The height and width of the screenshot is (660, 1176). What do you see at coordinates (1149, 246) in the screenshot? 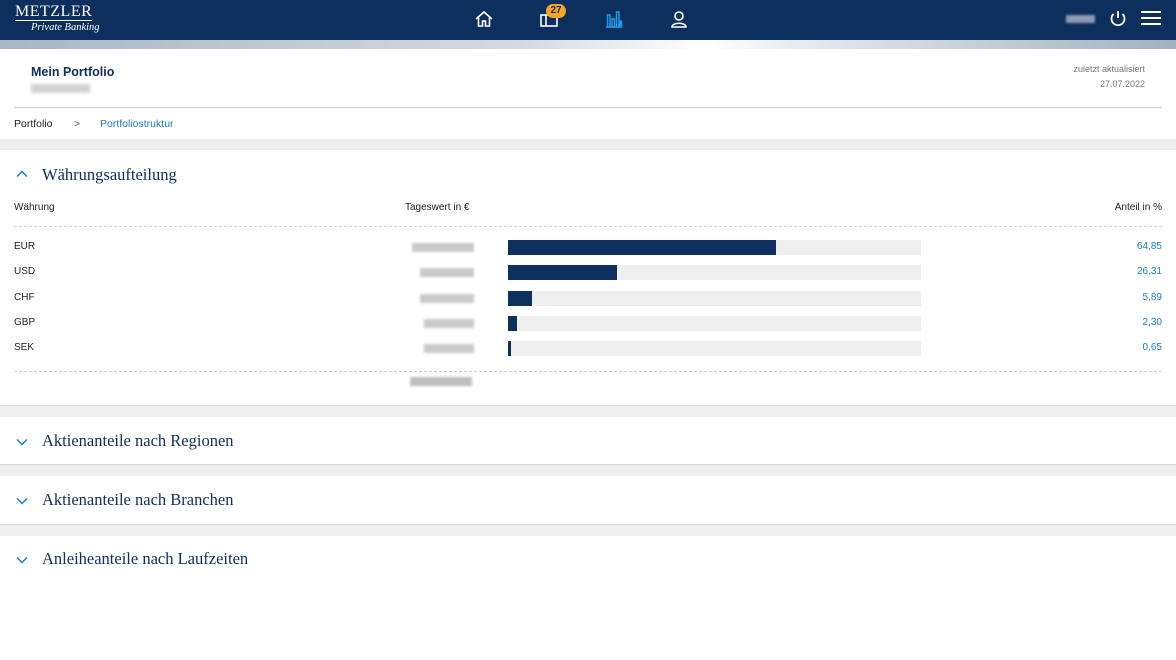
I see `share-percent-eur: 64,85` at bounding box center [1149, 246].